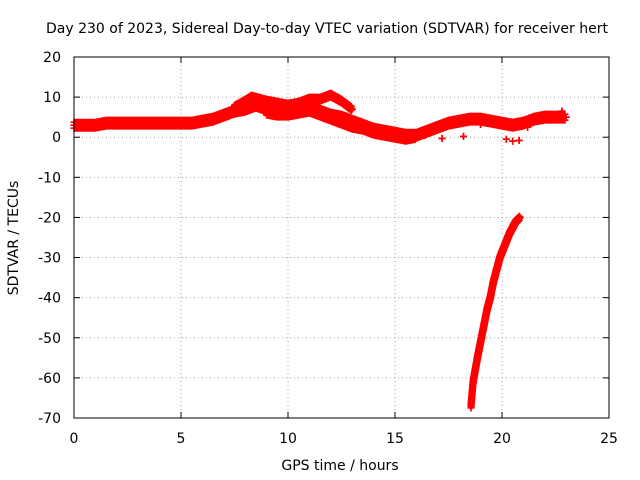  I want to click on y-tick-label: -10, so click(49, 178).